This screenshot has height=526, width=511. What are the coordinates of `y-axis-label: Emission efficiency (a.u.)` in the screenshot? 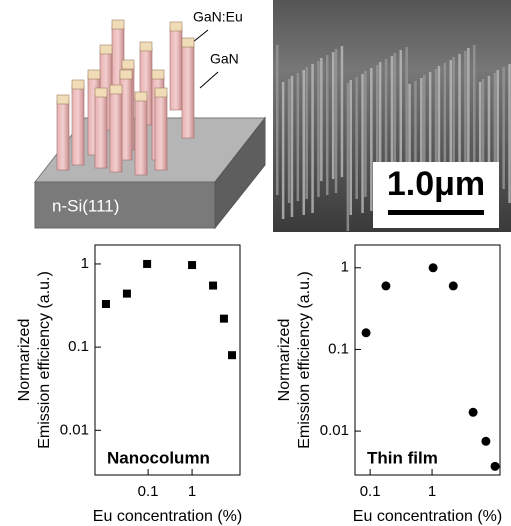 It's located at (44, 360).